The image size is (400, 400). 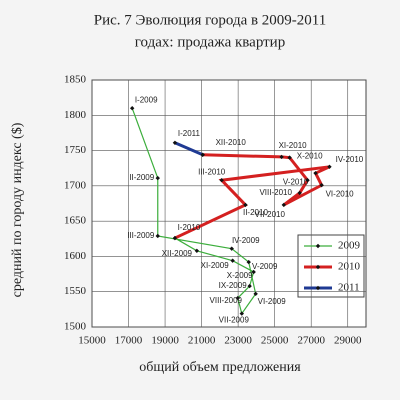 What do you see at coordinates (17, 209) in the screenshot?
I see `y-axis-label: средний по городу индекс ($)` at bounding box center [17, 209].